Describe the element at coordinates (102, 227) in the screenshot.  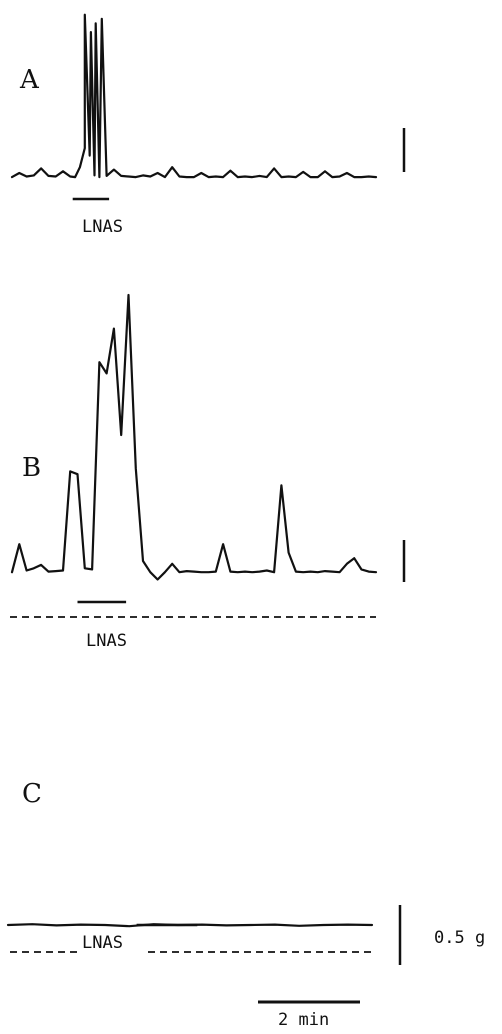
I see `panel-a-stimulus-label: LNAS` at that location.